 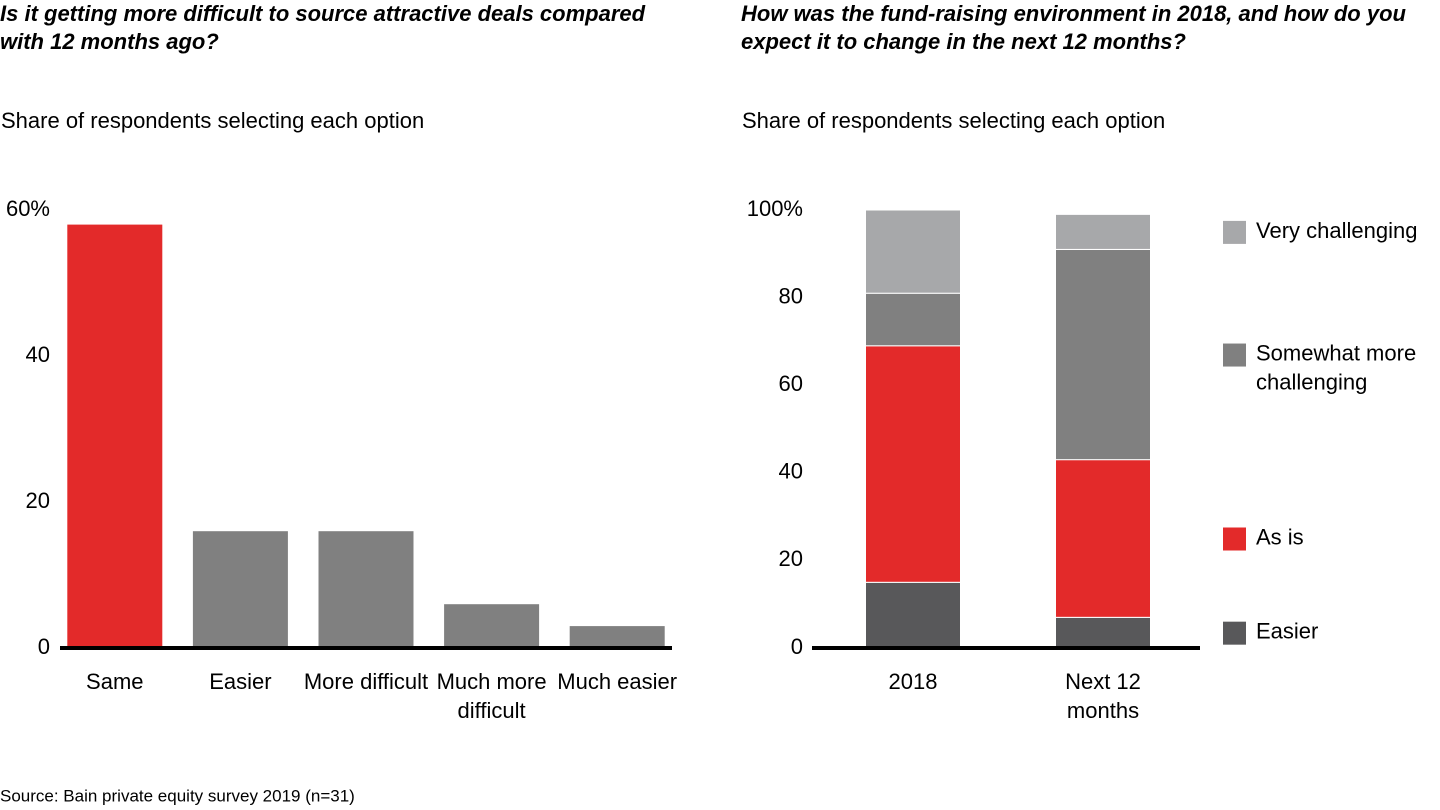 What do you see at coordinates (240, 681) in the screenshot?
I see `x-tick-label: Easier` at bounding box center [240, 681].